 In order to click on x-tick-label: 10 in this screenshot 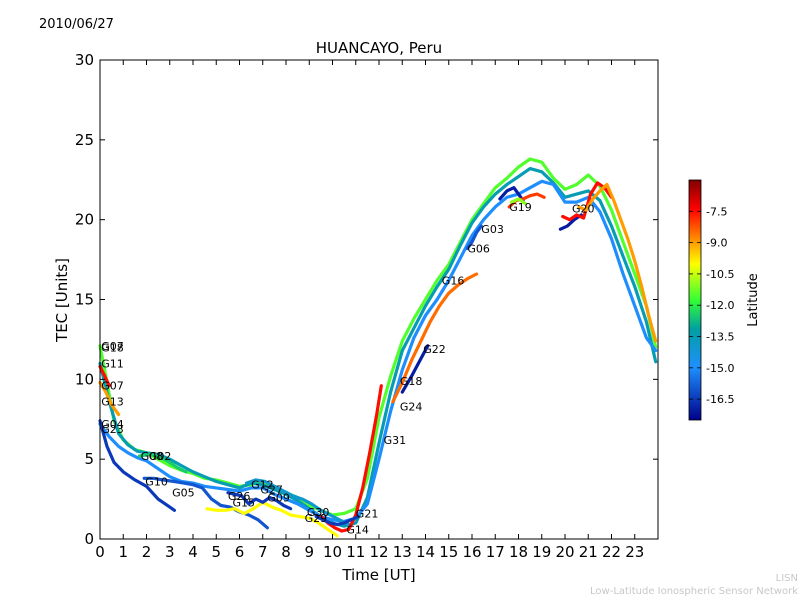, I will do `click(332, 552)`.